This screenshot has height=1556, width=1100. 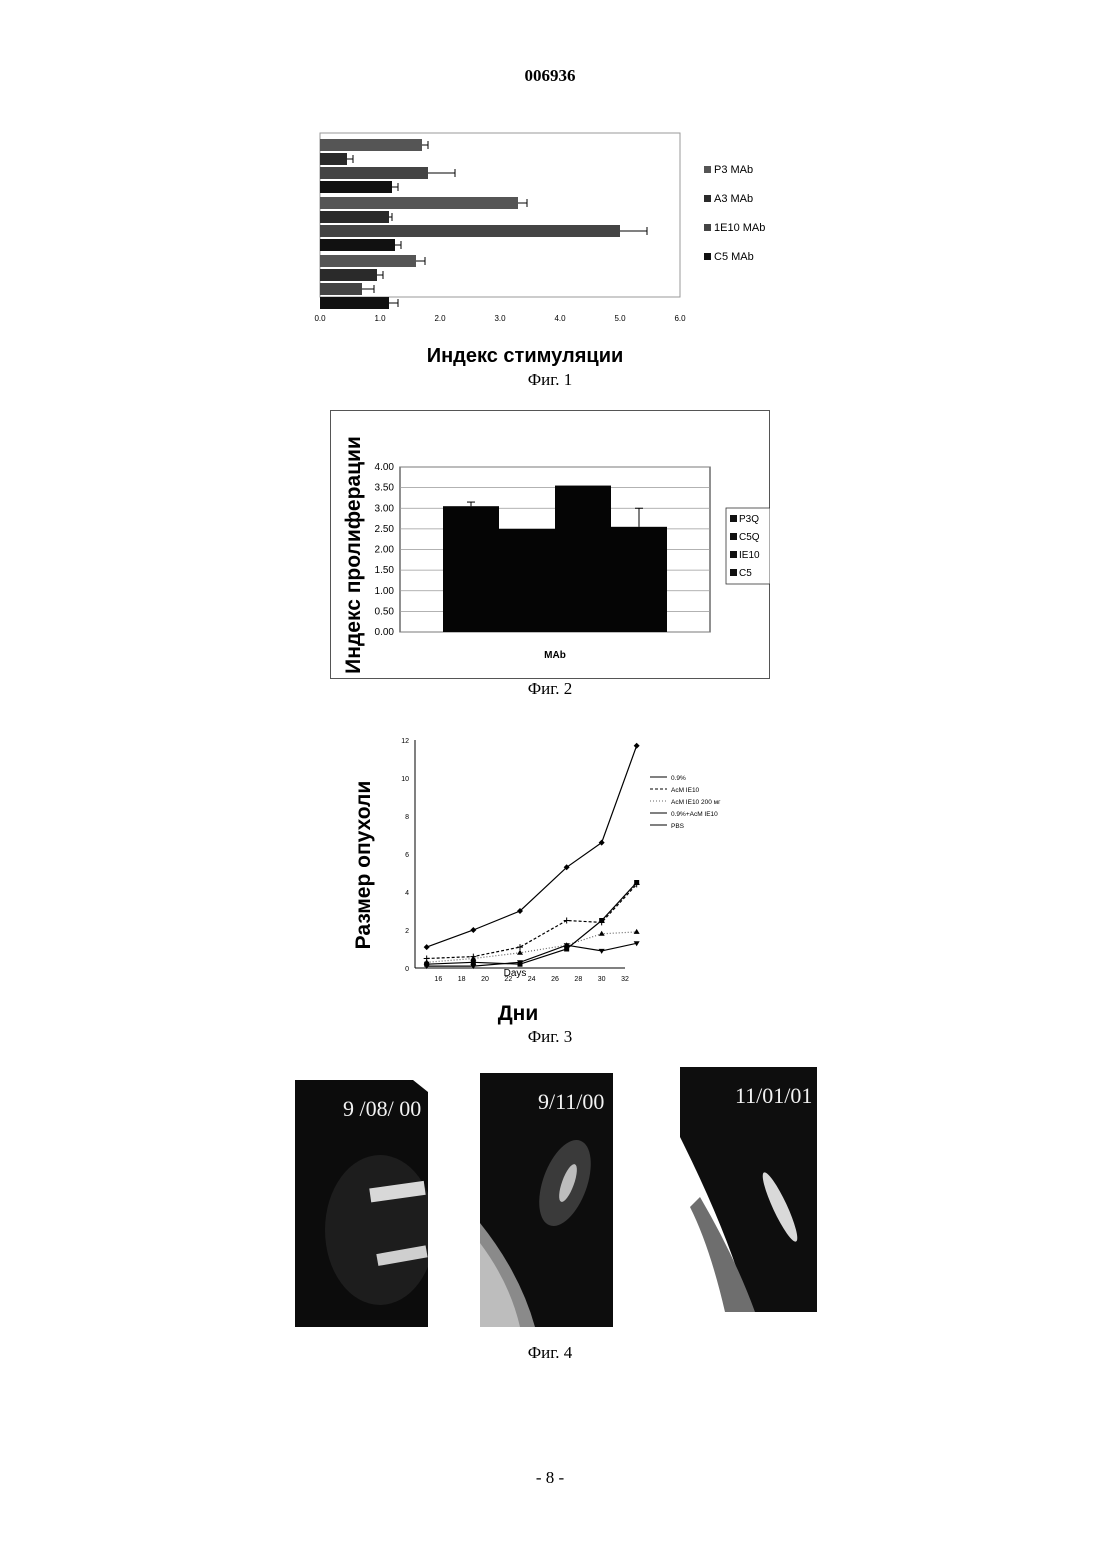 What do you see at coordinates (550, 76) in the screenshot?
I see `document-number: 006936` at bounding box center [550, 76].